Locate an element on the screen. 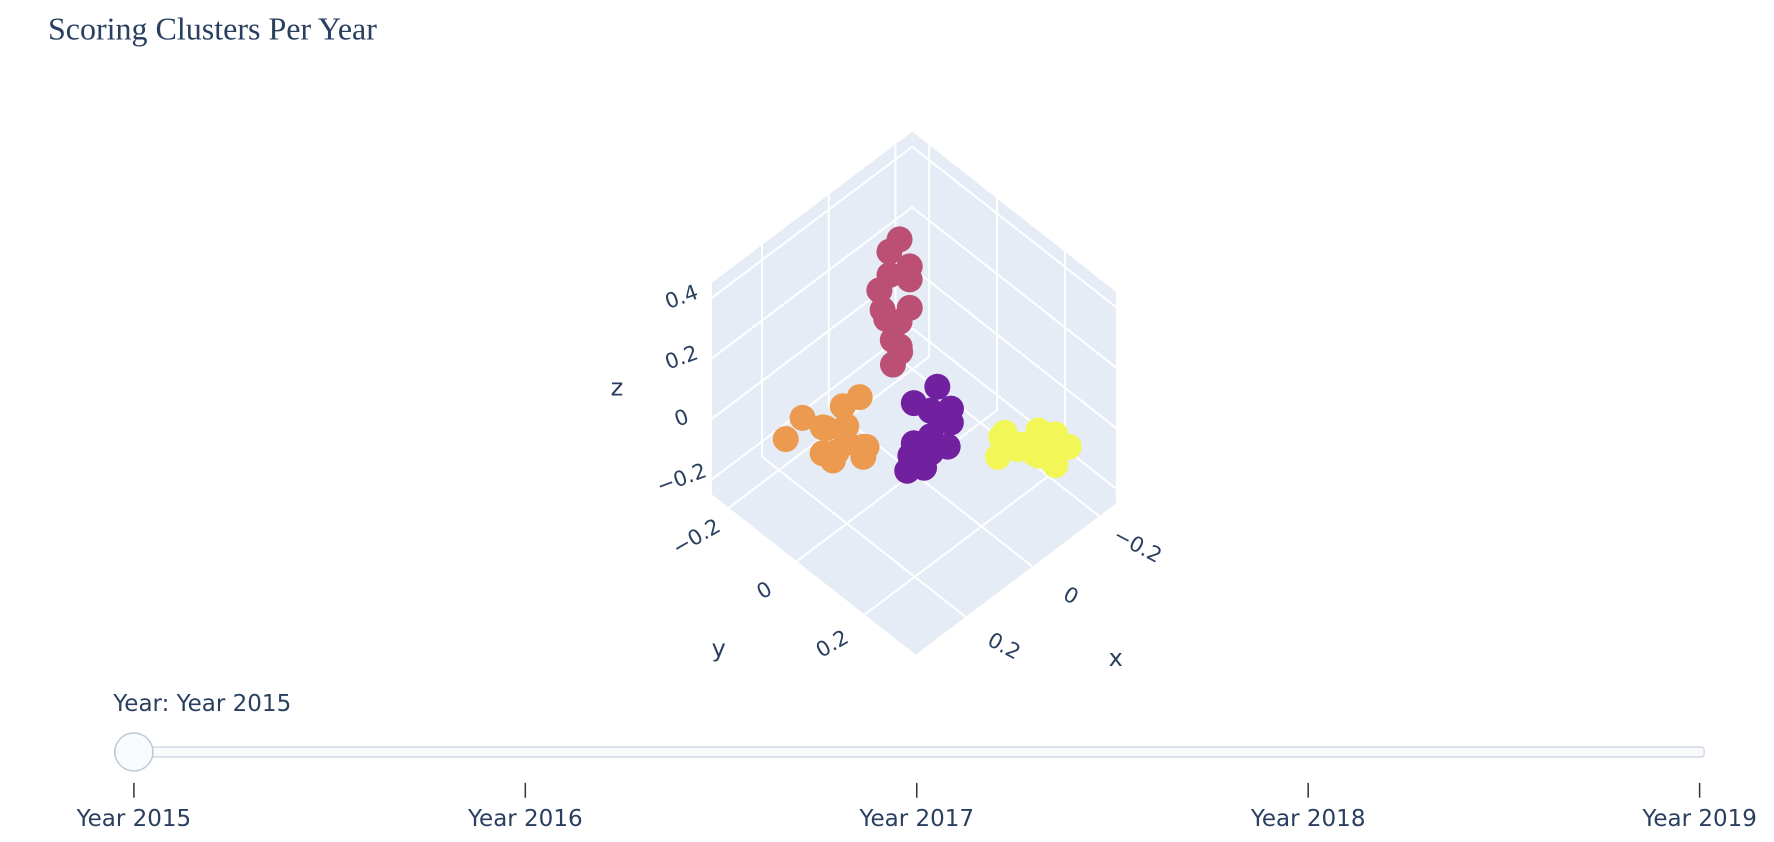  slider-current-value: Year: Year 2015 is located at coordinates (201, 703).